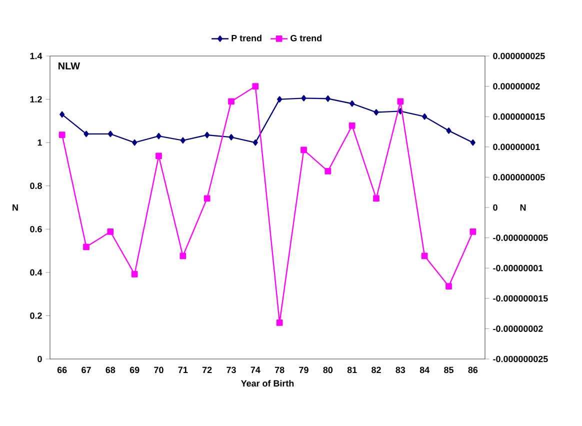 This screenshot has height=426, width=582. I want to click on x-tick-label: 71, so click(183, 369).